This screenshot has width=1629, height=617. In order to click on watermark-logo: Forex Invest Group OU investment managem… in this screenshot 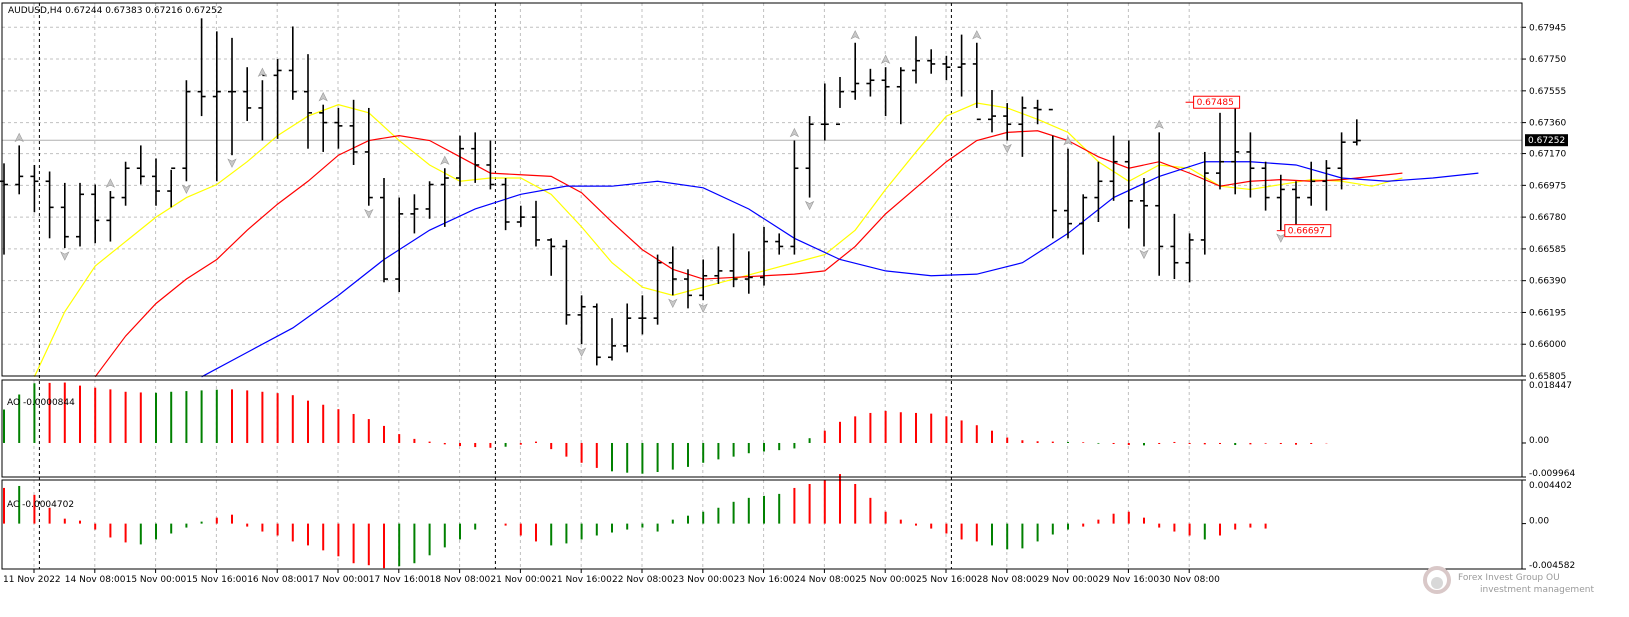, I will do `click(1508, 580)`.